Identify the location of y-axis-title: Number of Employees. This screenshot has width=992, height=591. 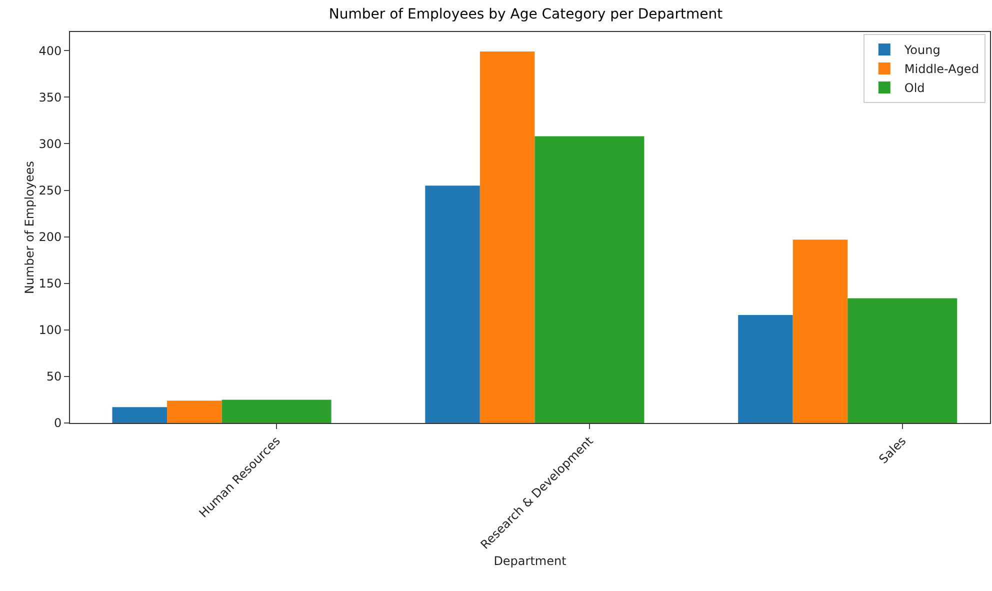
(29, 227).